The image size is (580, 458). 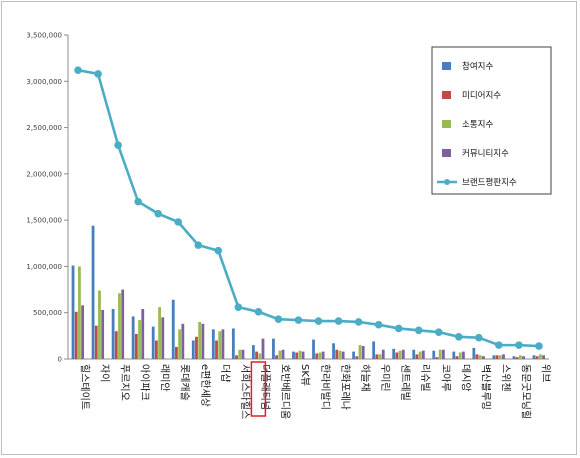 I want to click on x-tick-label: 동문굿모닝힐, so click(x=525, y=391).